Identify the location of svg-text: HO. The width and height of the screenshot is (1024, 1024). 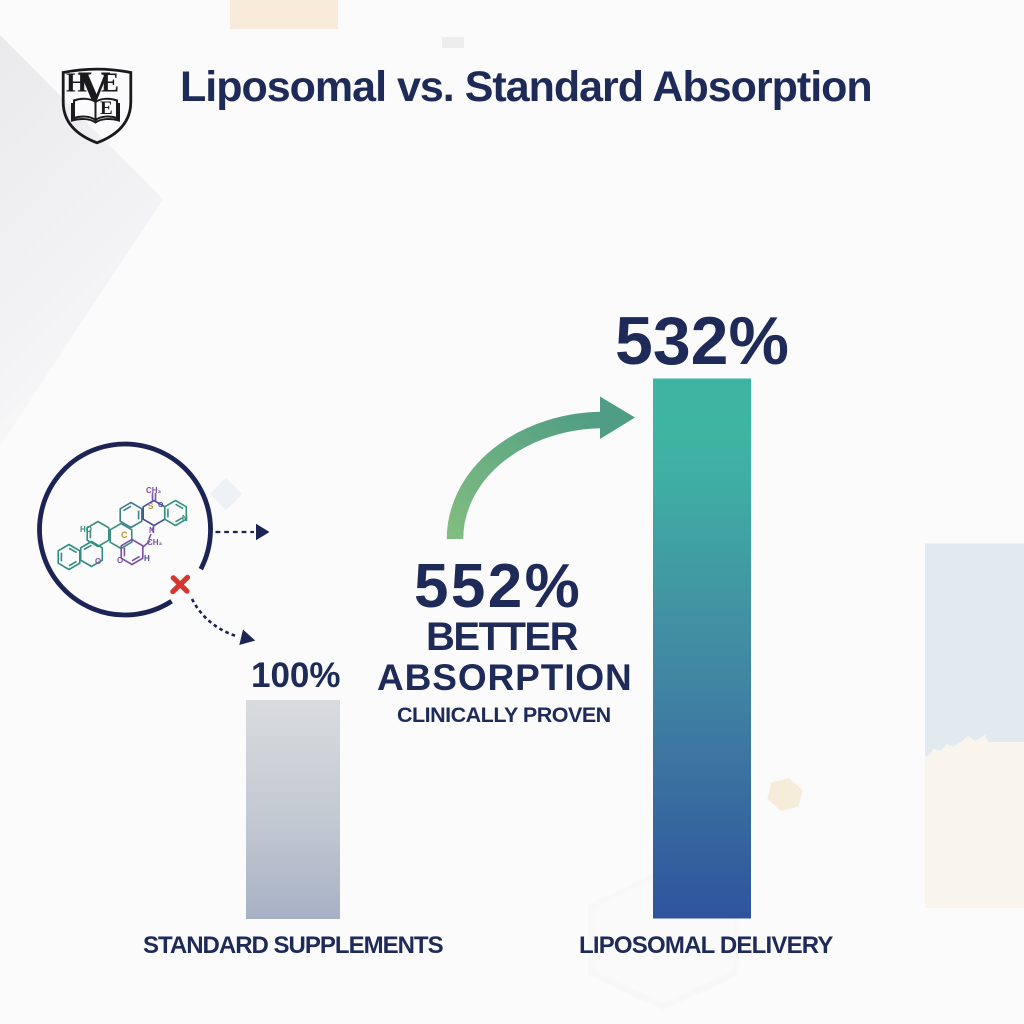
(86, 529).